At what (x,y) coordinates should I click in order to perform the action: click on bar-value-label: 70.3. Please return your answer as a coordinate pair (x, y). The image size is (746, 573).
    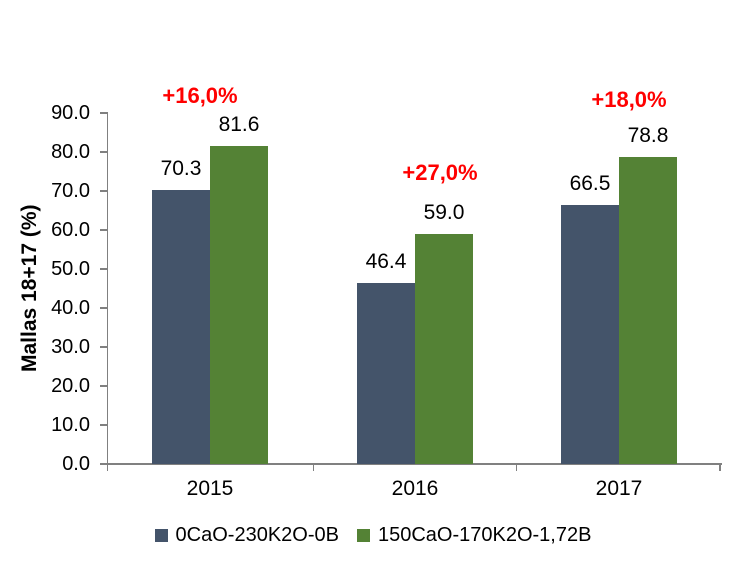
    Looking at the image, I should click on (181, 168).